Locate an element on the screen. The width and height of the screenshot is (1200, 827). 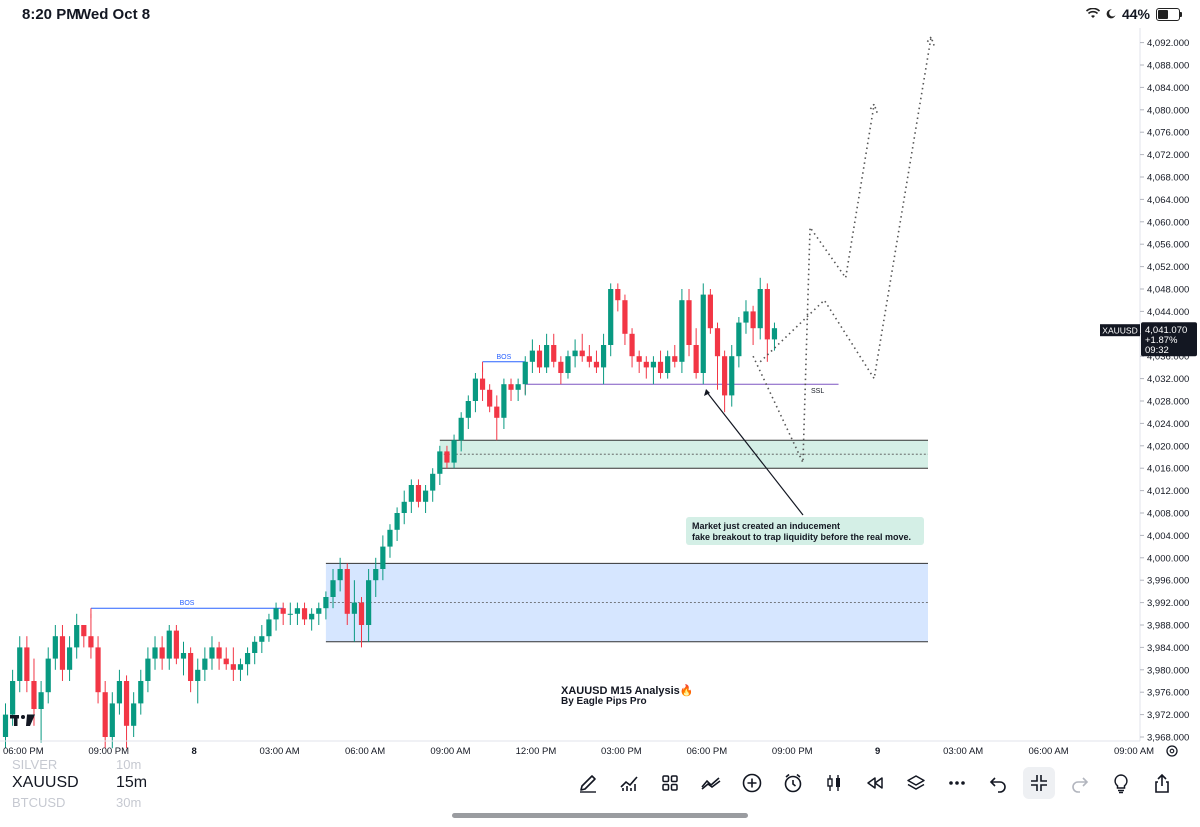
time-tick-label: 09:00 PM is located at coordinates (108, 751).